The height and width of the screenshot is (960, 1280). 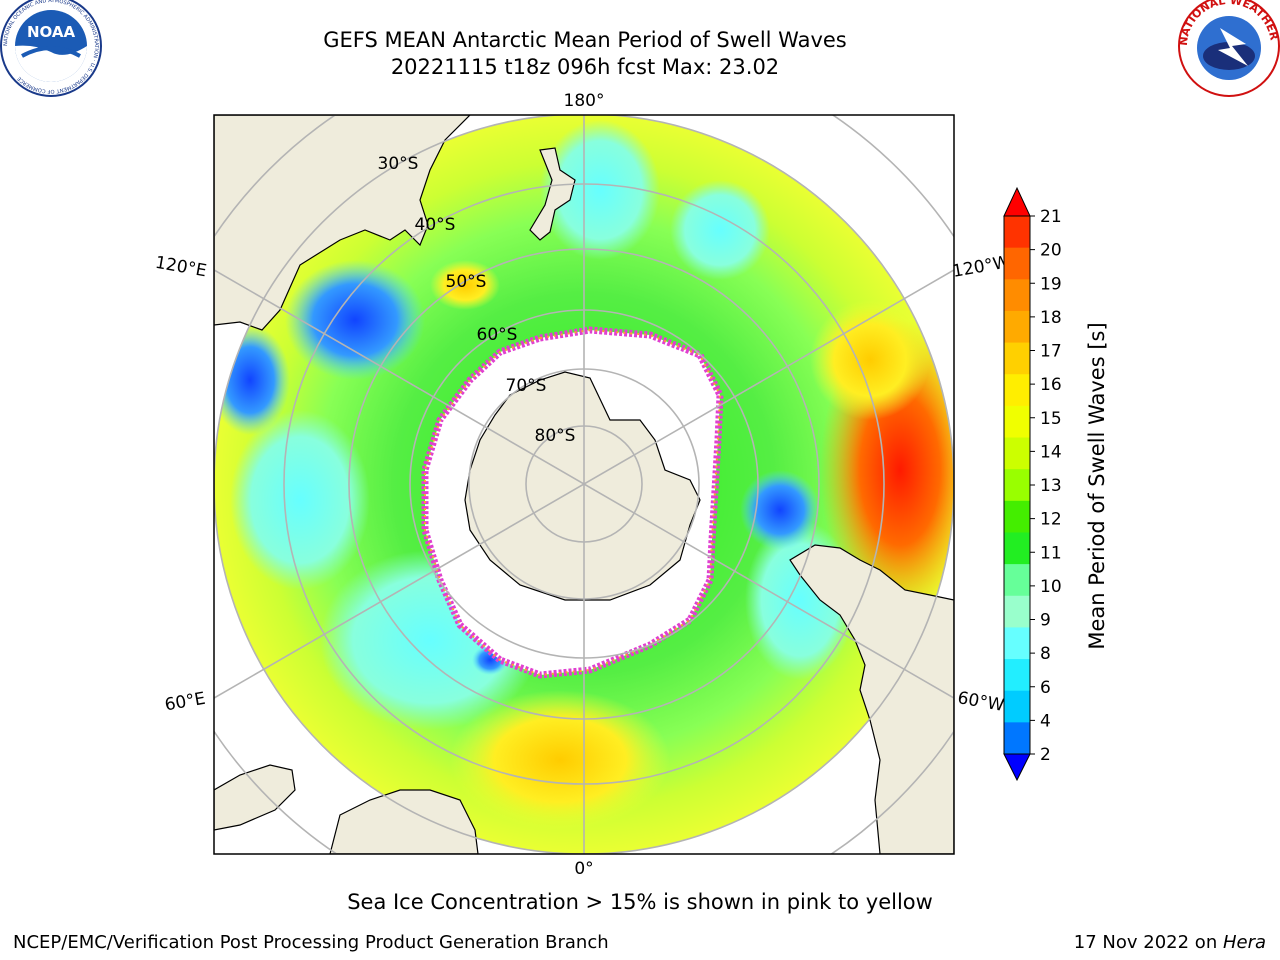 What do you see at coordinates (583, 869) in the screenshot?
I see `lon-label-0: 0°` at bounding box center [583, 869].